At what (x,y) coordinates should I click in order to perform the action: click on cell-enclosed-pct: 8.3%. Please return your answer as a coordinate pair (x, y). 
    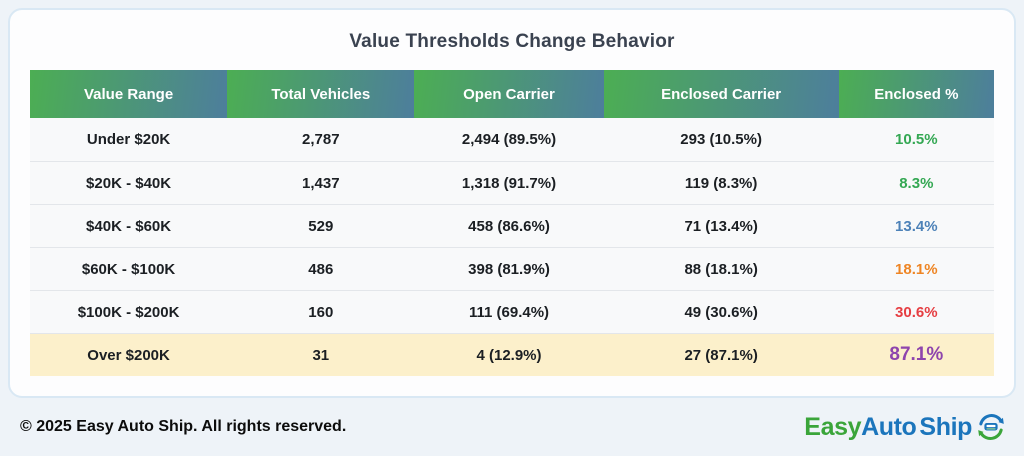
    Looking at the image, I should click on (916, 183).